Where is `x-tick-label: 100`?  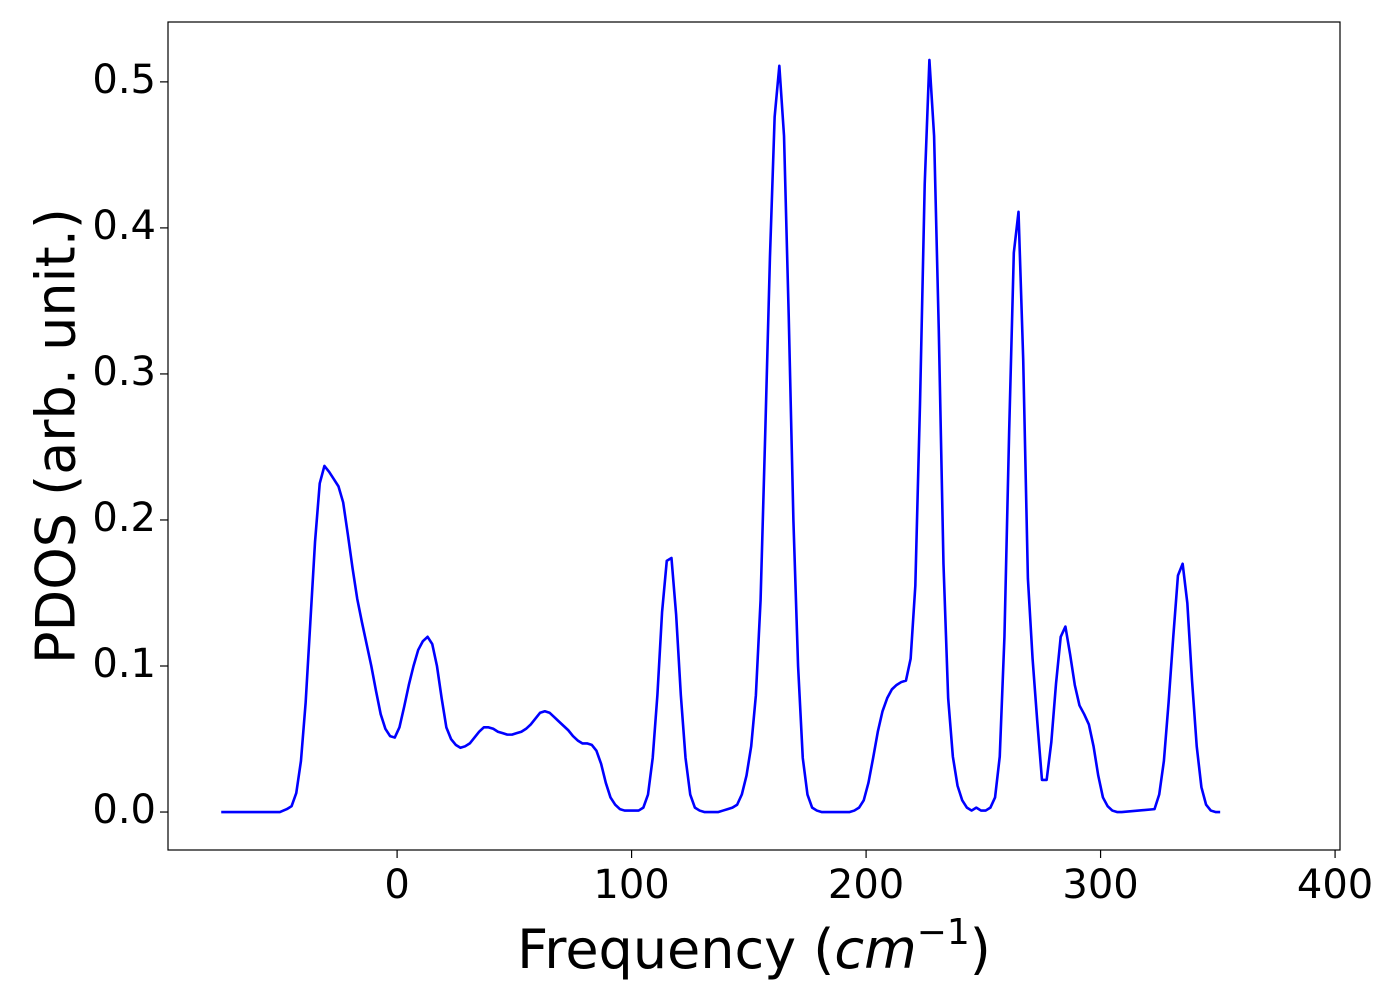 x-tick-label: 100 is located at coordinates (631, 885).